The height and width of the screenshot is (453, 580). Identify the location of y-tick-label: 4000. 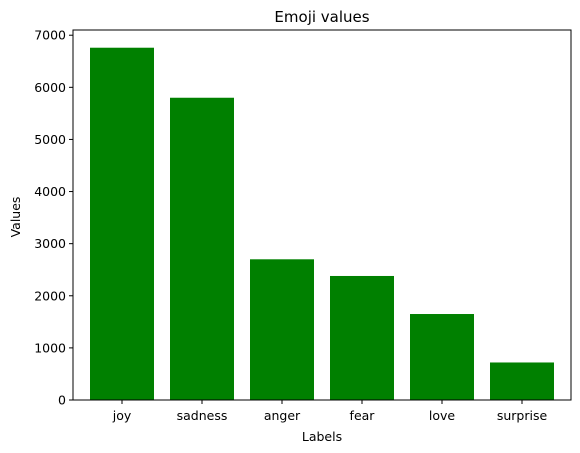
(50, 191).